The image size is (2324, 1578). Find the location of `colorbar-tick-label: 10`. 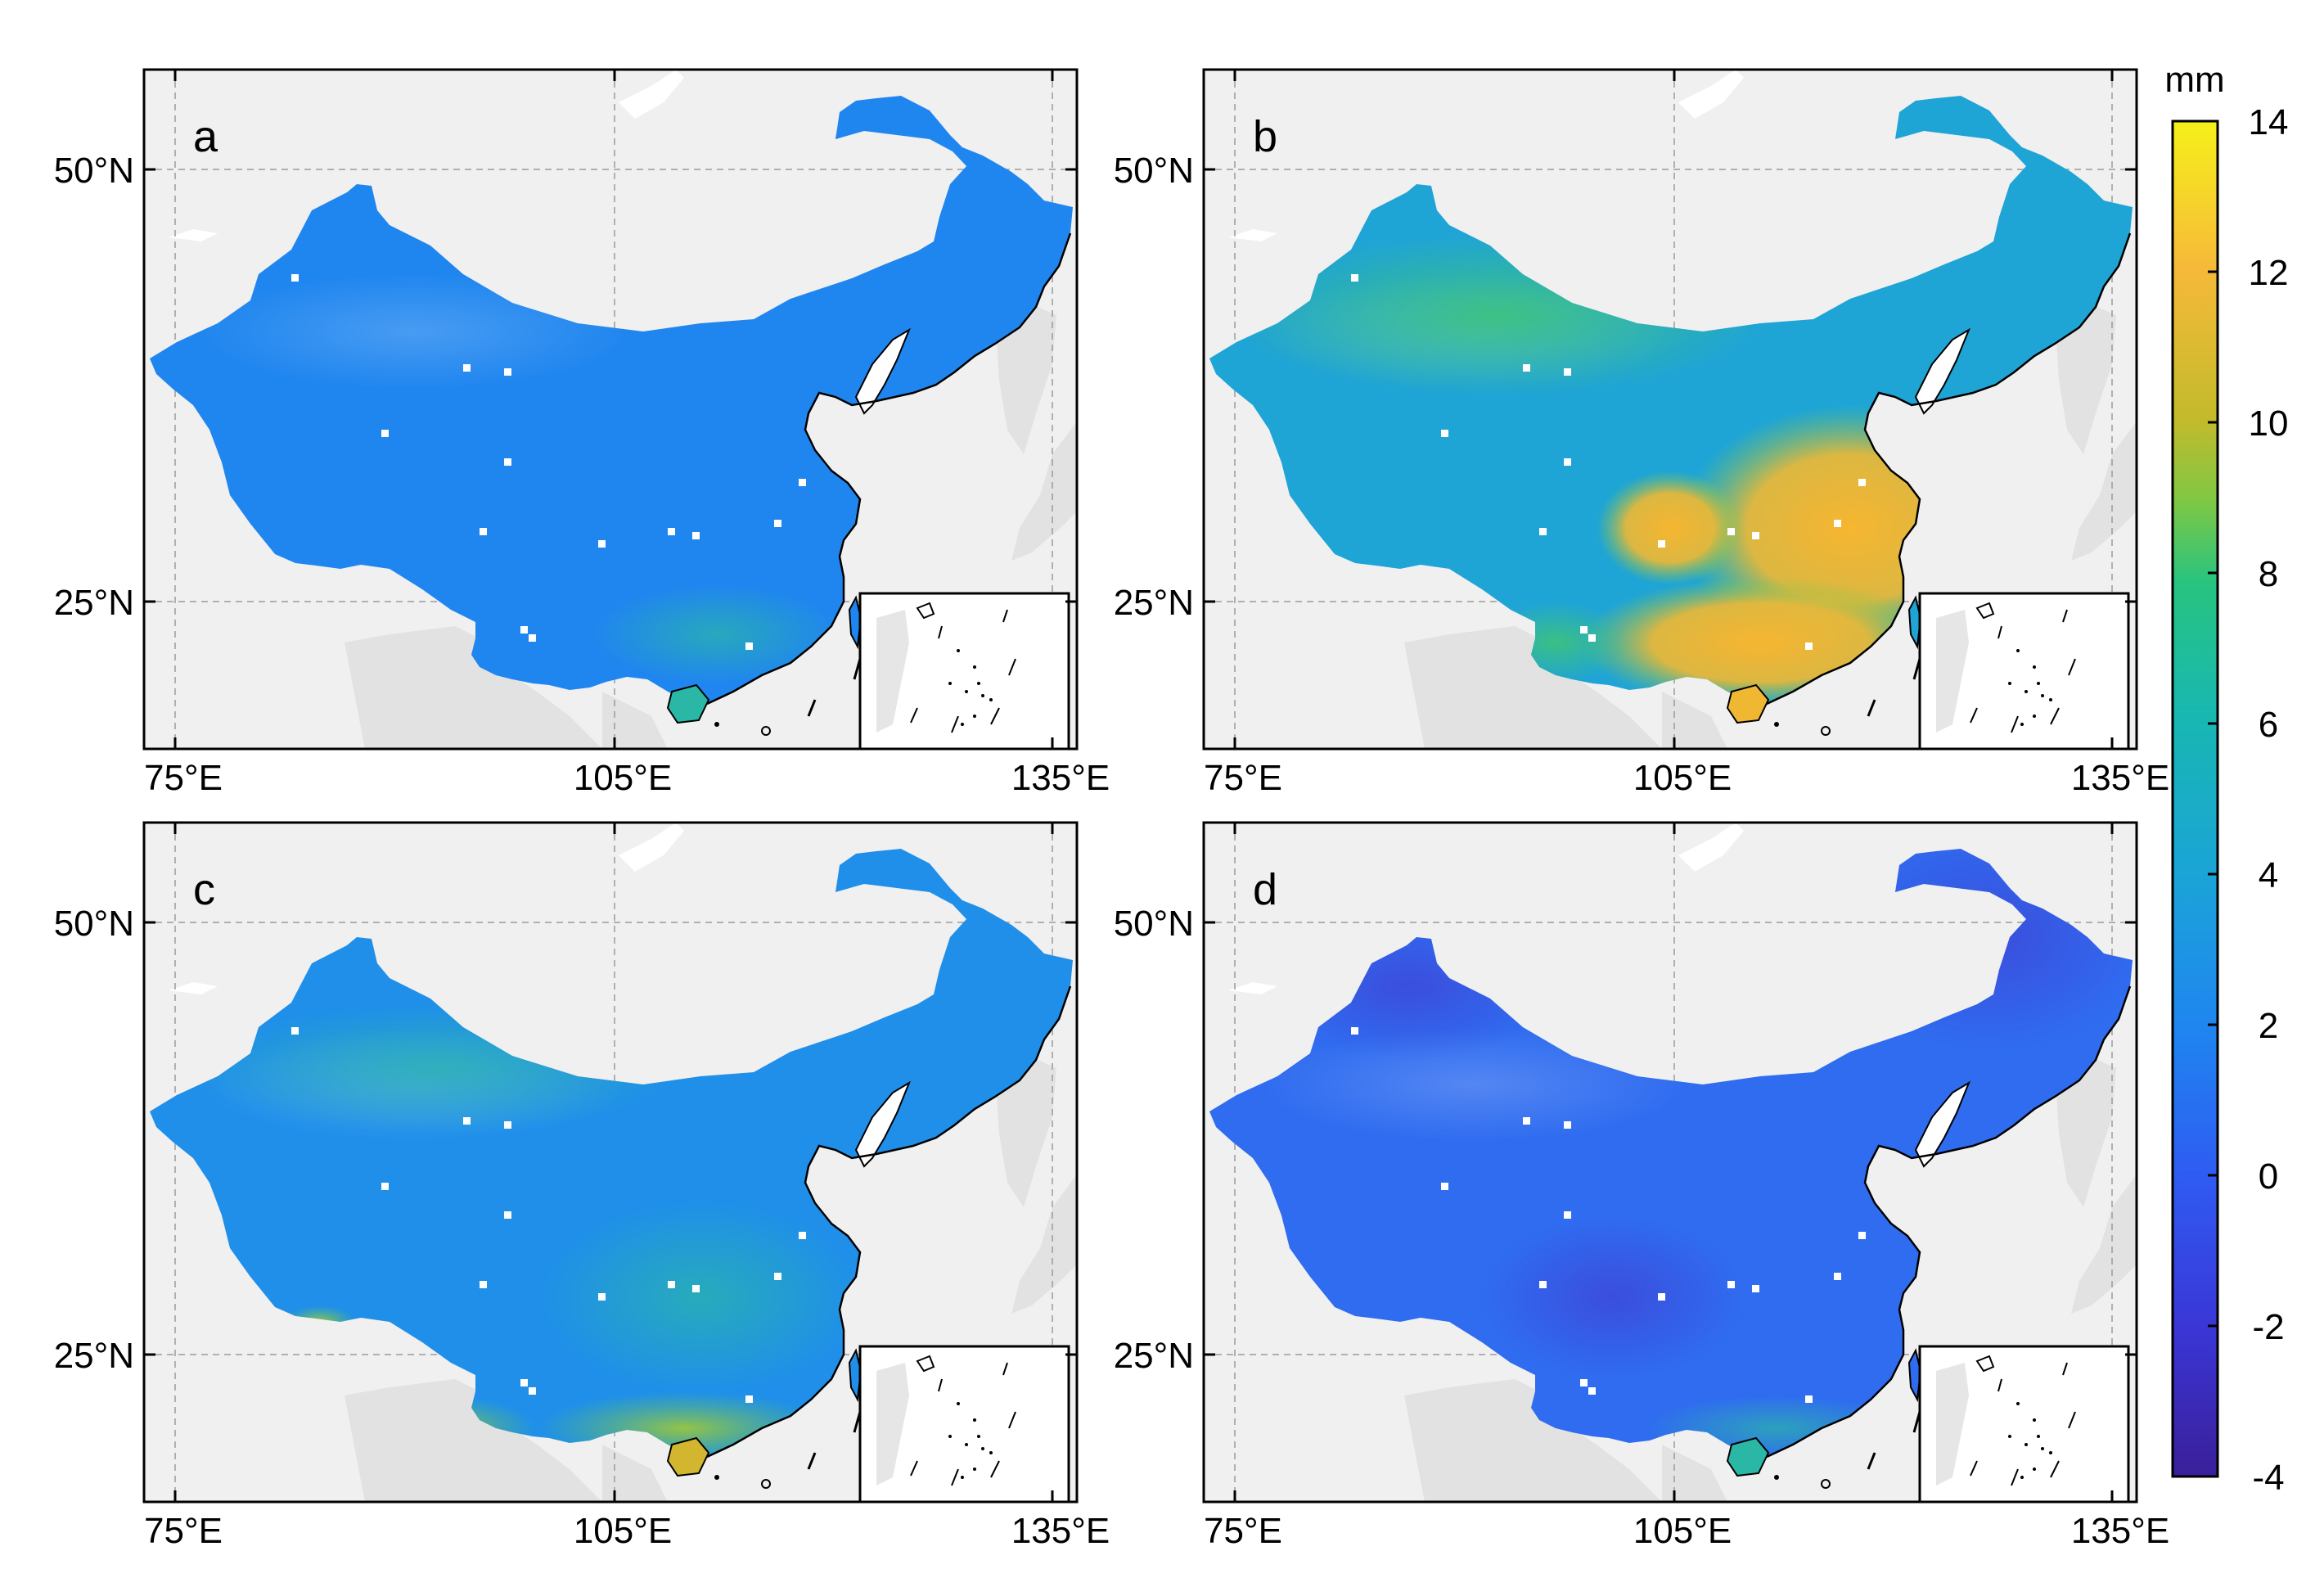

colorbar-tick-label: 10 is located at coordinates (2269, 424).